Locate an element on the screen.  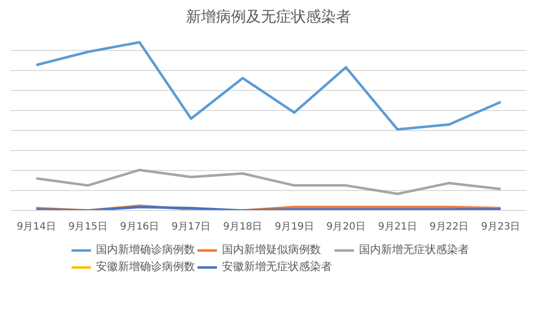
chart-title: 新增病例及无症状感染者 is located at coordinates (268, 17).